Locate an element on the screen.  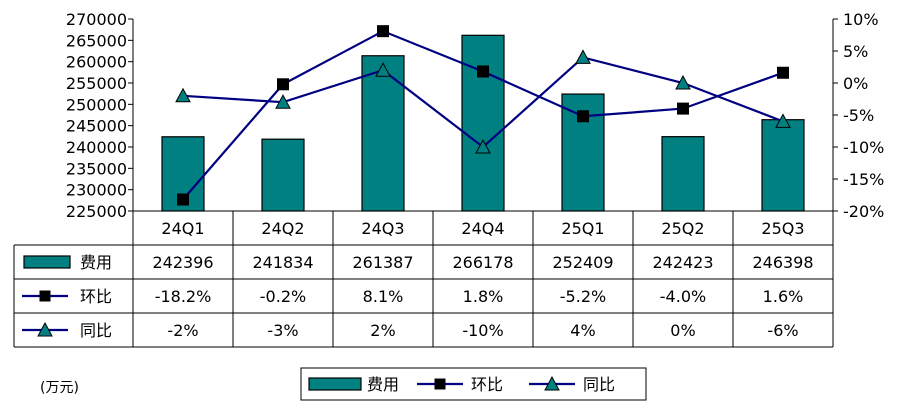
qoq-point-24Q2 is located at coordinates (283, 84).